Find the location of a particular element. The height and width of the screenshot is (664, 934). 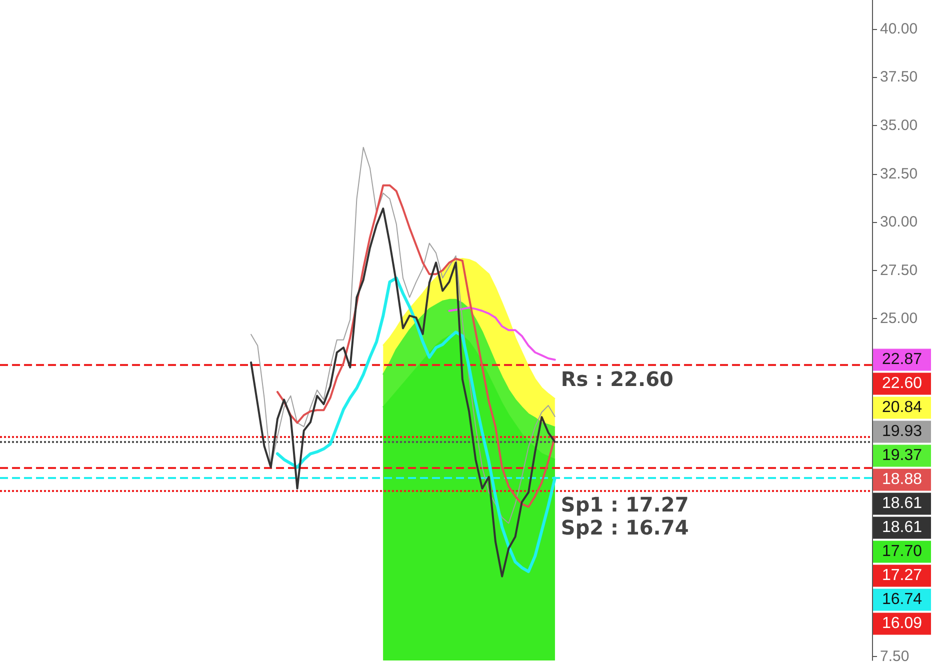

text: 17.70 is located at coordinates (902, 551).